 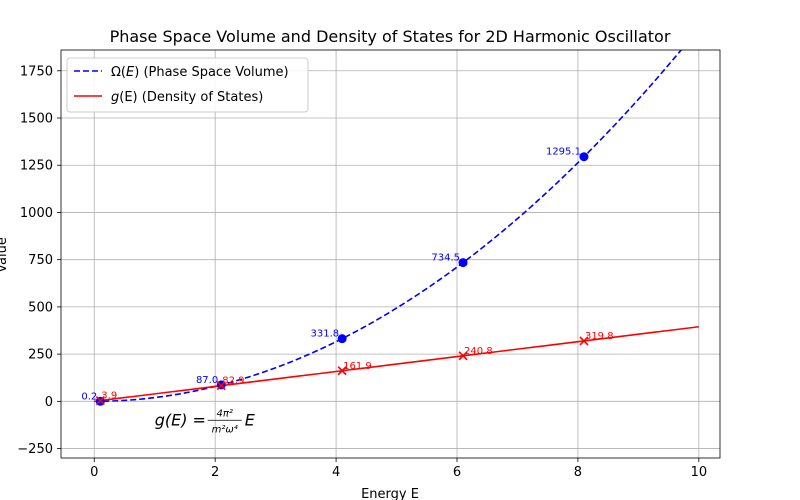 I want to click on x-axis-label: Energy E, so click(x=390, y=493).